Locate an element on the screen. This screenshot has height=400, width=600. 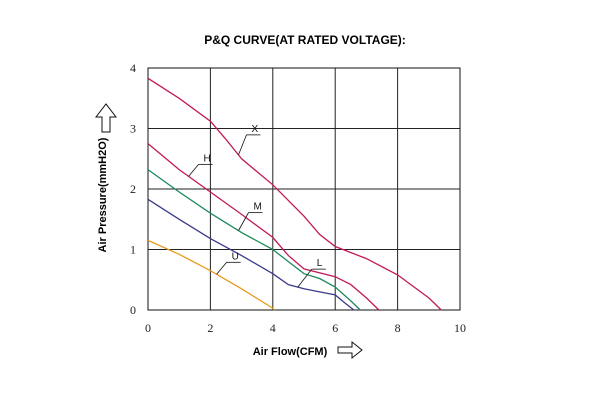
chart-title: P&Q CURVE(AT RATED VOLTAGE): is located at coordinates (305, 40).